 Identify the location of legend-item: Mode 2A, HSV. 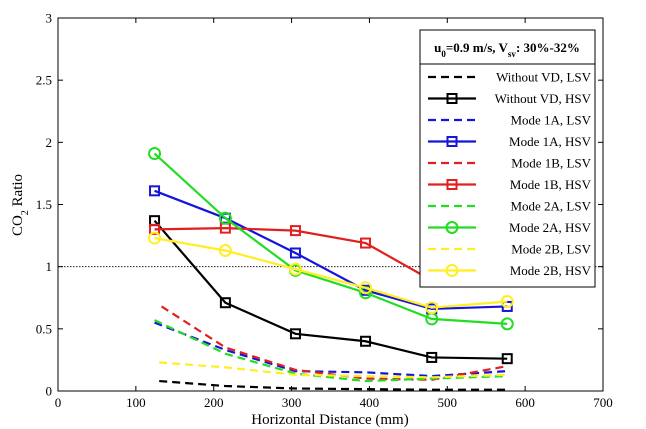
(510, 227).